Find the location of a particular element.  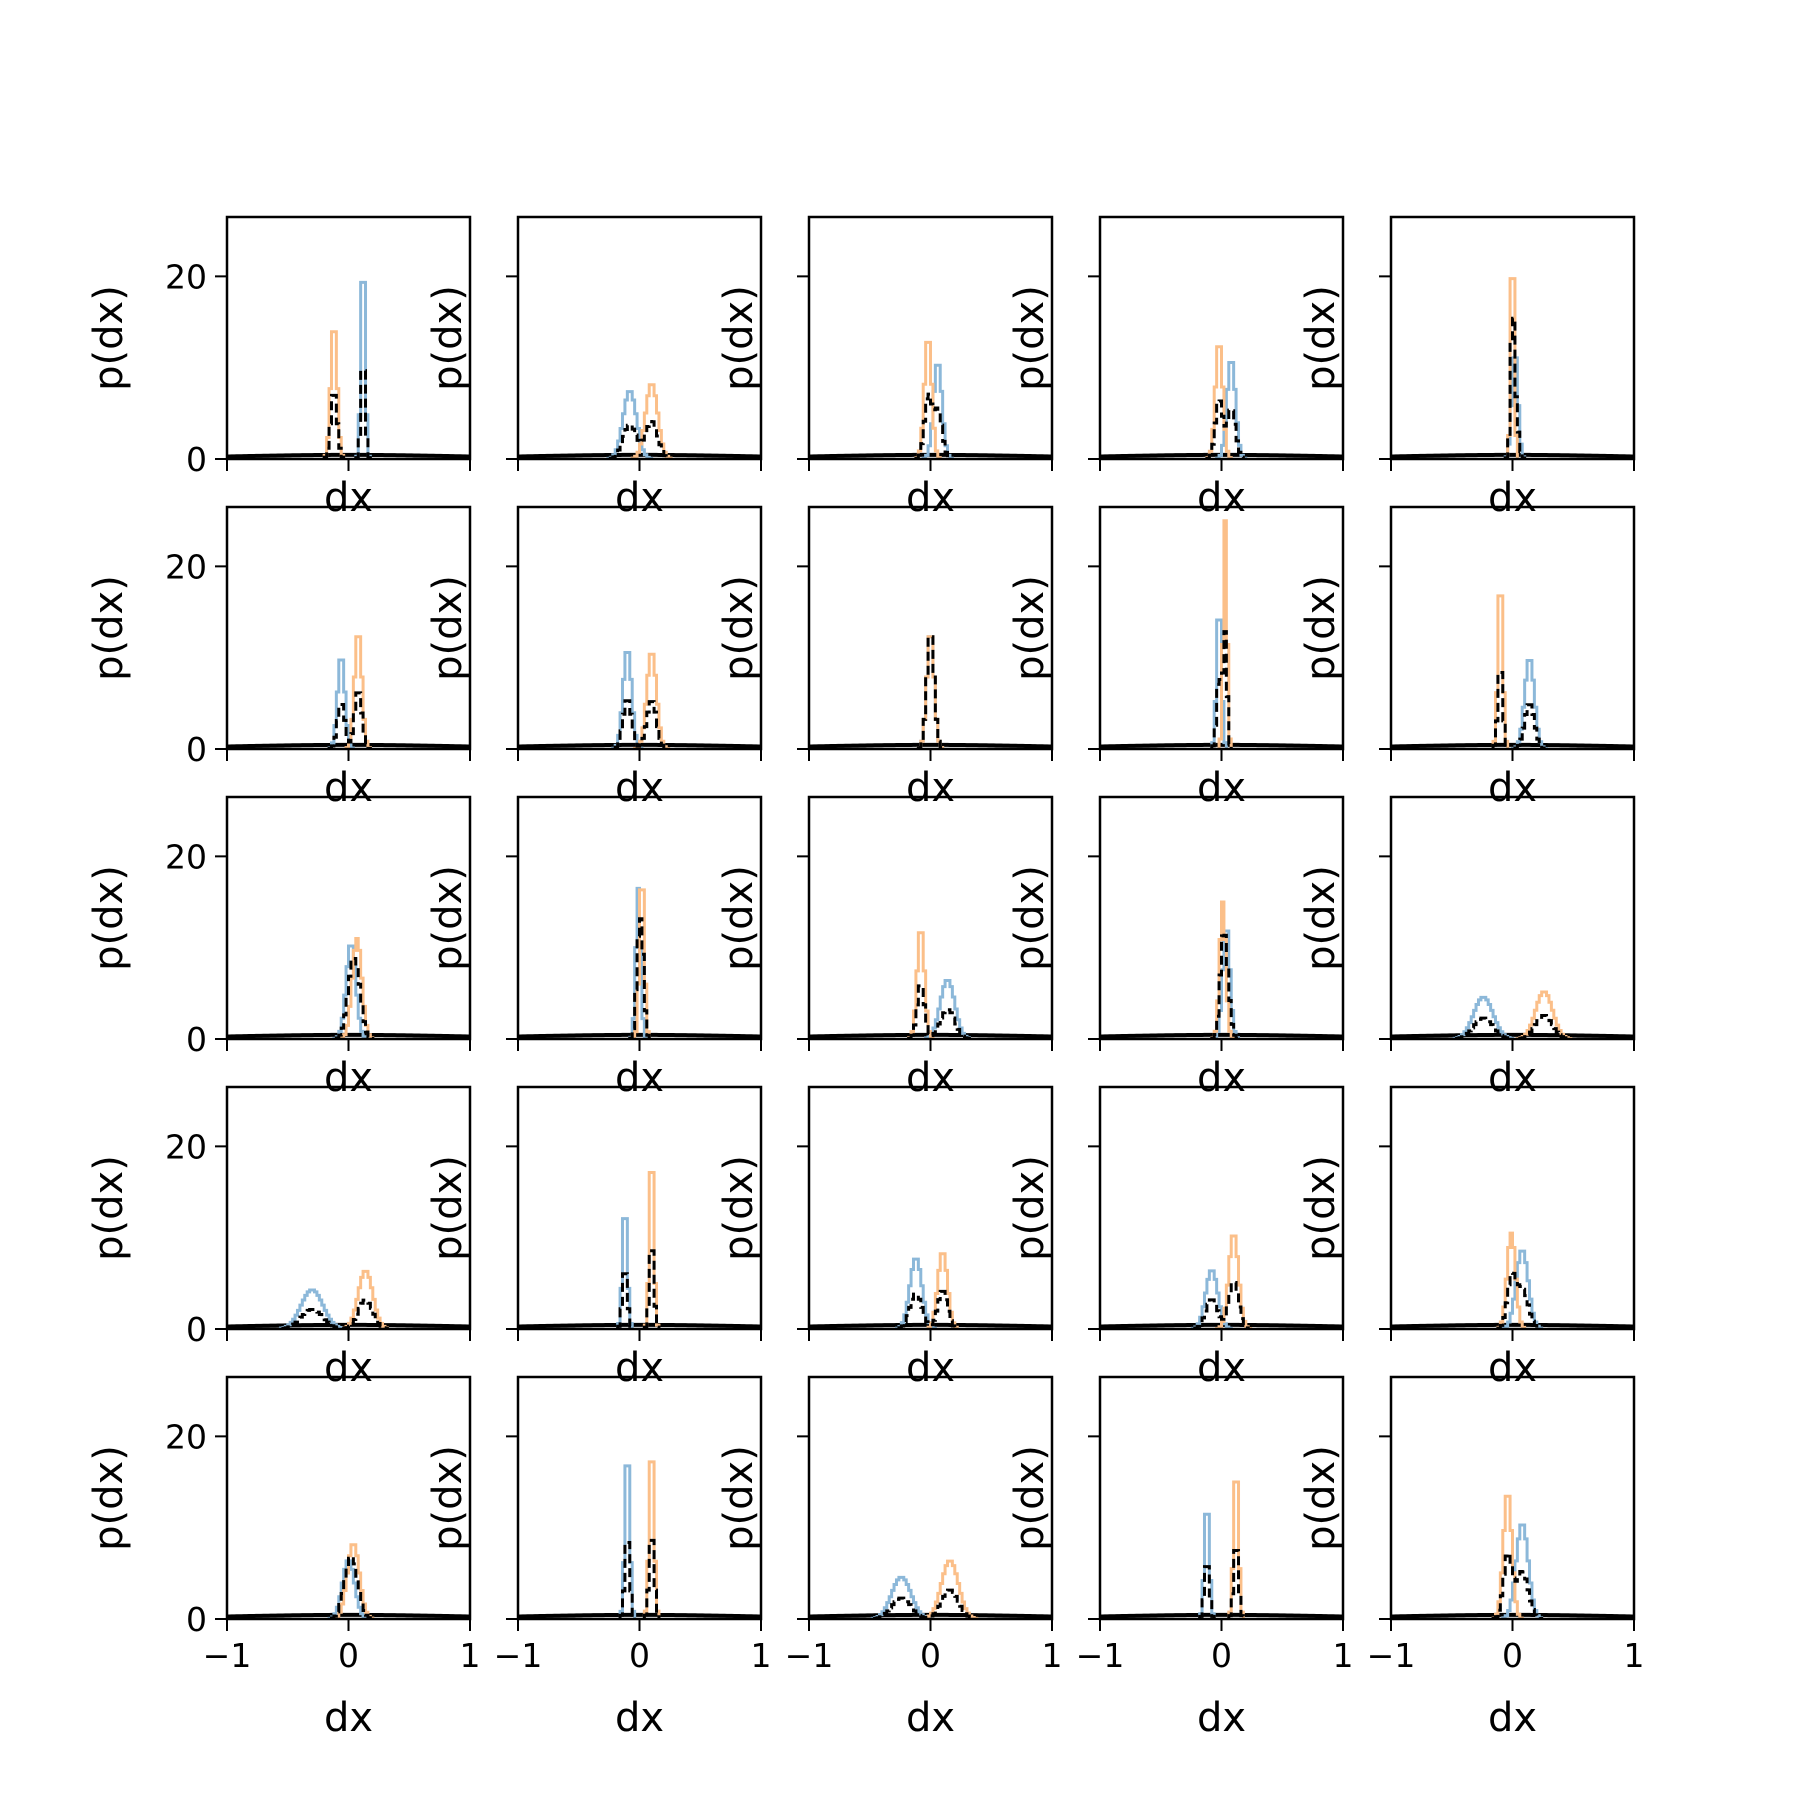

panel-r3-c4: p(dx) dx is located at coordinates (1467, 1238).